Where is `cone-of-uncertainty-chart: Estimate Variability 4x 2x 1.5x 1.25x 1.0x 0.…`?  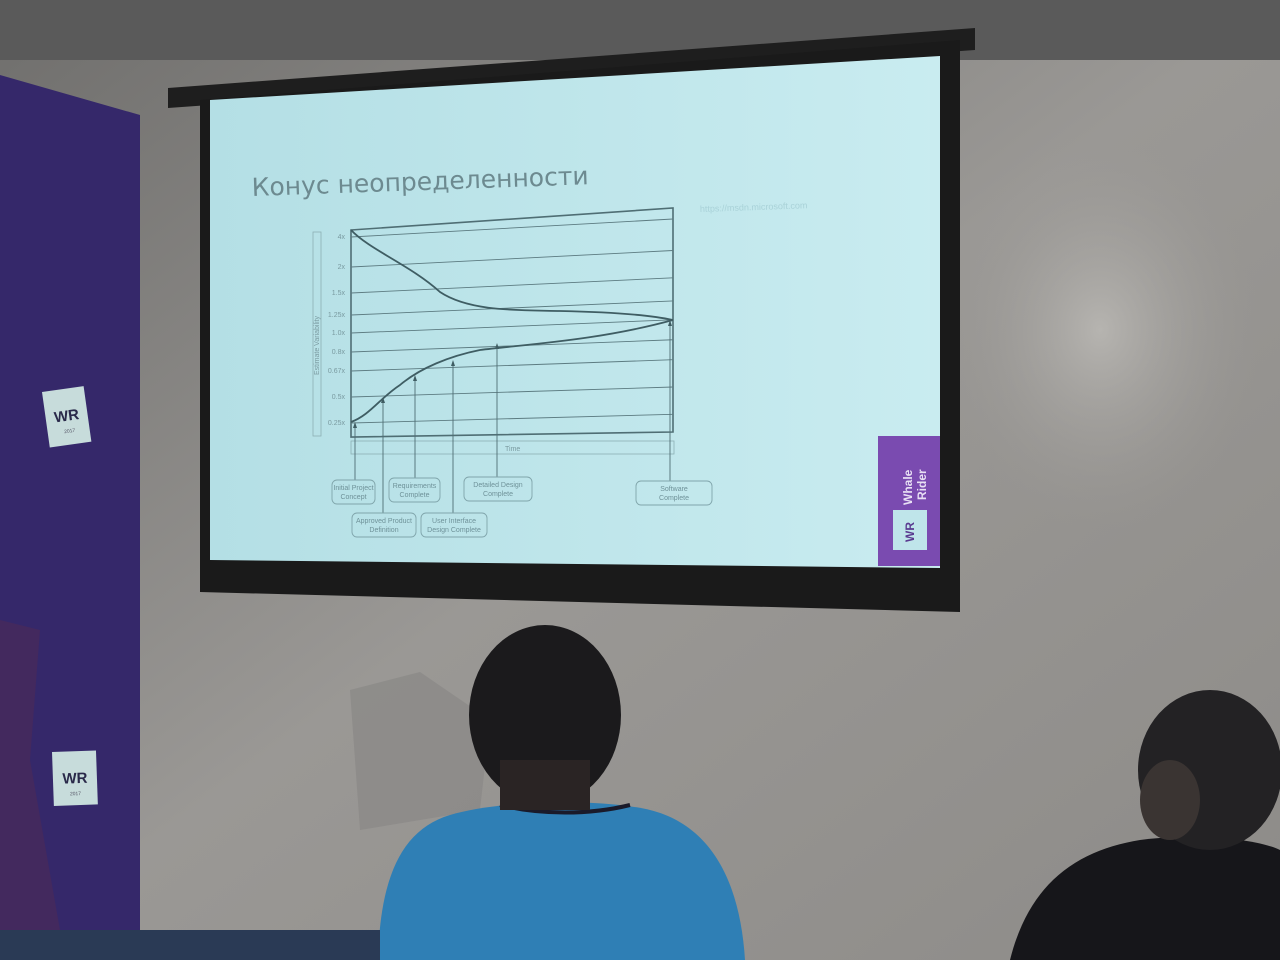 cone-of-uncertainty-chart: Estimate Variability 4x 2x 1.5x 1.25x 1.0x 0.… is located at coordinates (512, 372).